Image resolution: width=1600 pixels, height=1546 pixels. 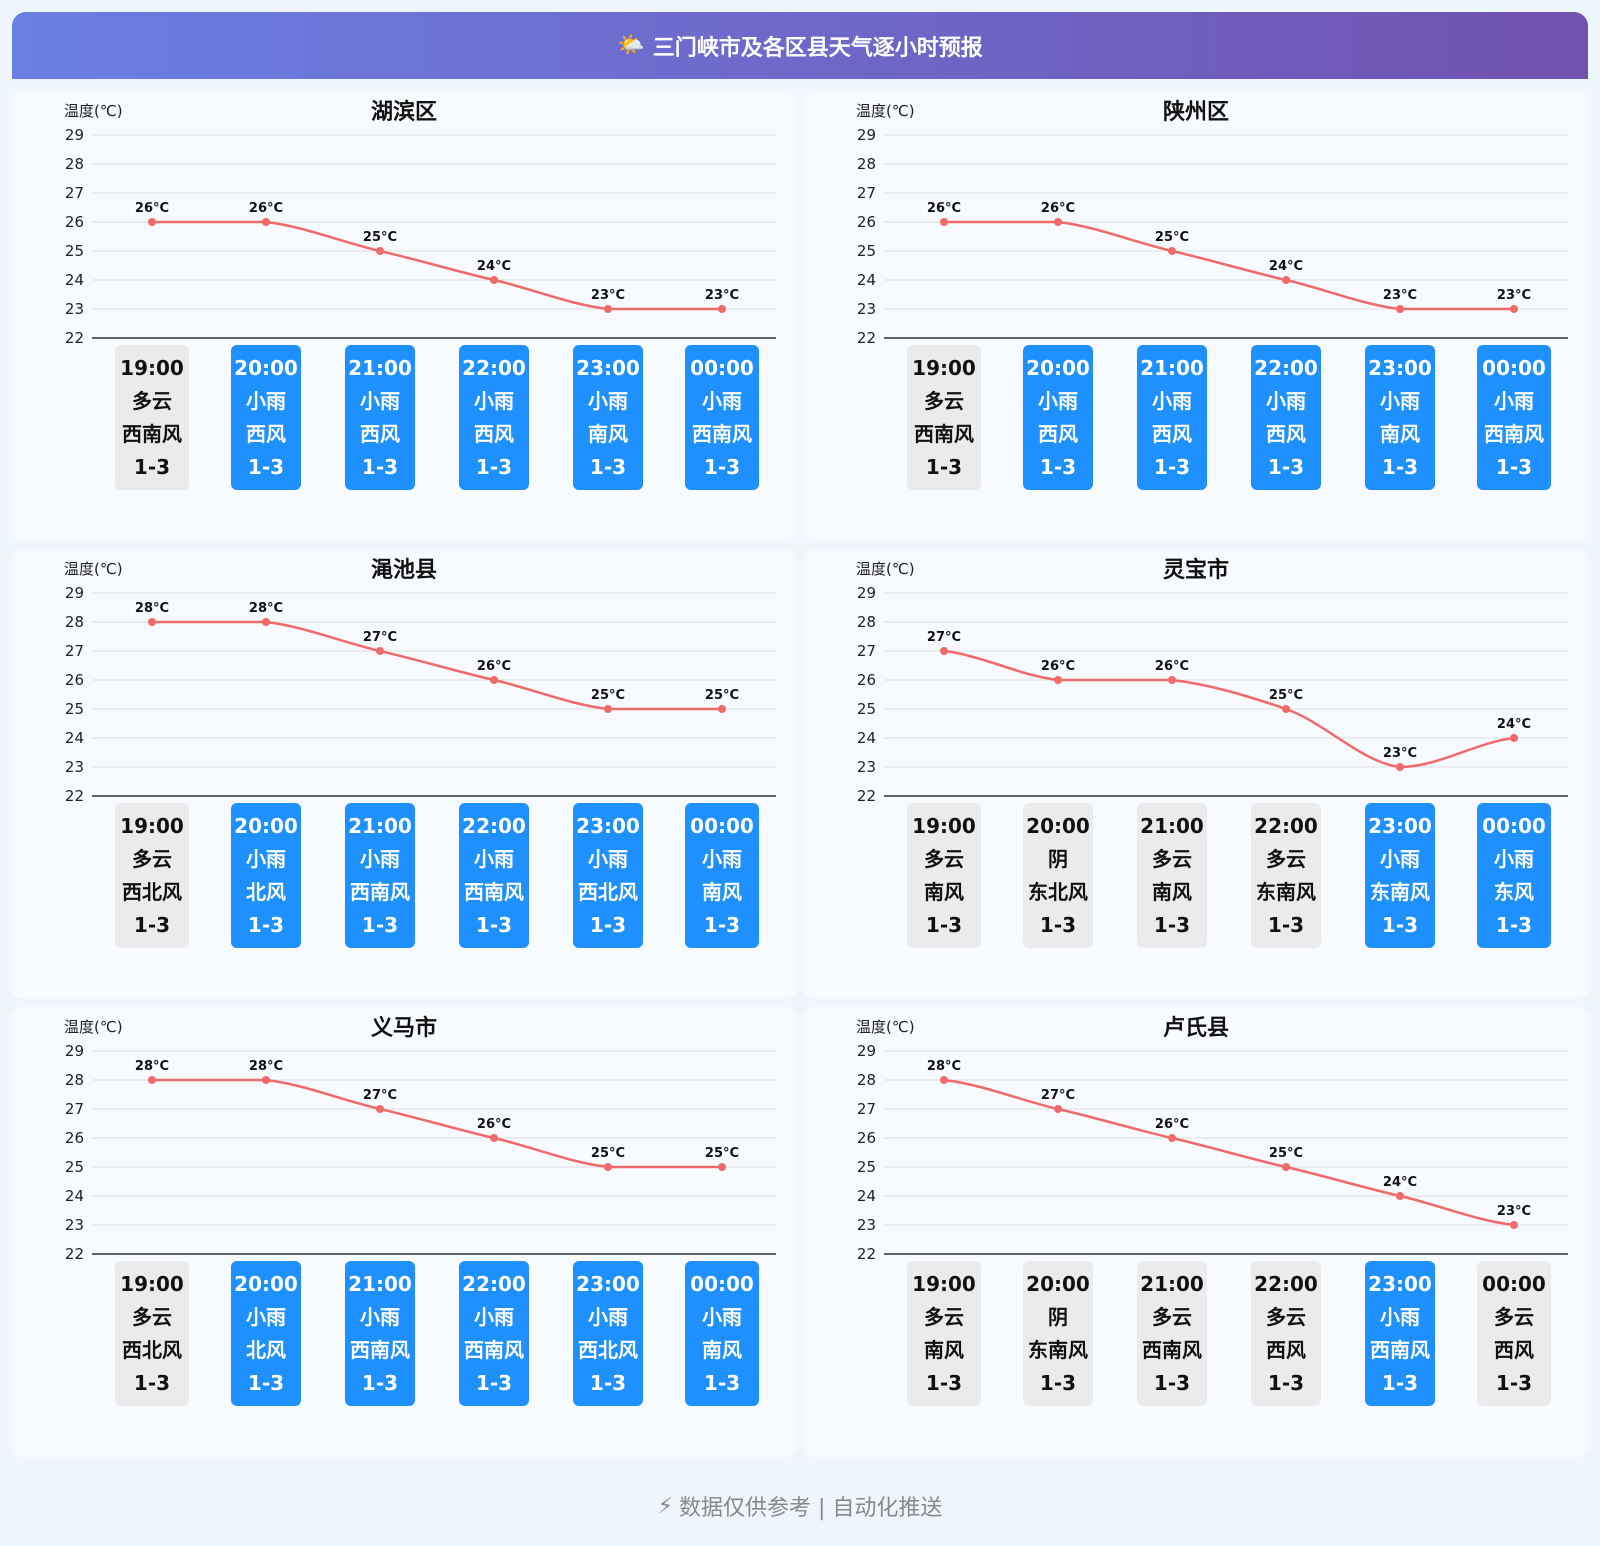 I want to click on tile-wind: 东北风, so click(x=1058, y=892).